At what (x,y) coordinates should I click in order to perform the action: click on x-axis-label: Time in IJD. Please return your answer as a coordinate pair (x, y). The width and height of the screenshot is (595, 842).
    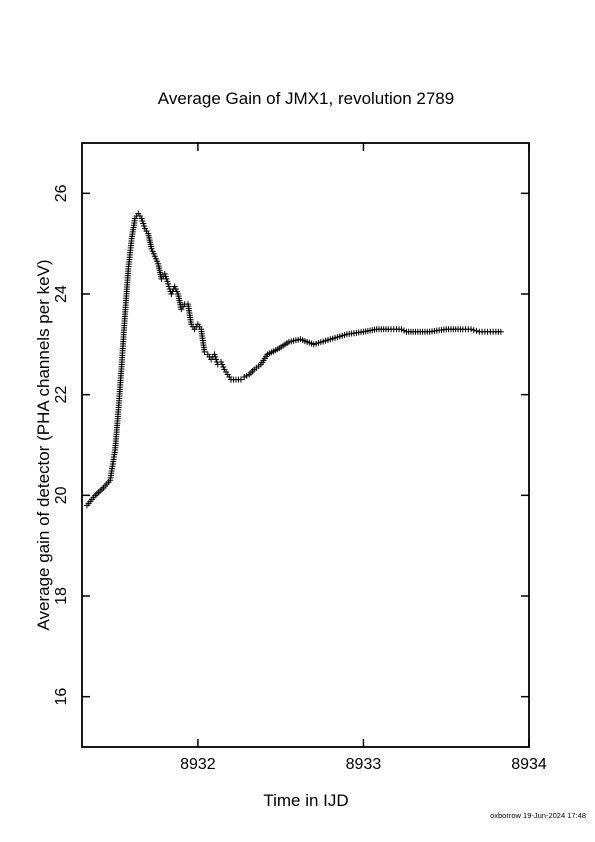
    Looking at the image, I should click on (305, 800).